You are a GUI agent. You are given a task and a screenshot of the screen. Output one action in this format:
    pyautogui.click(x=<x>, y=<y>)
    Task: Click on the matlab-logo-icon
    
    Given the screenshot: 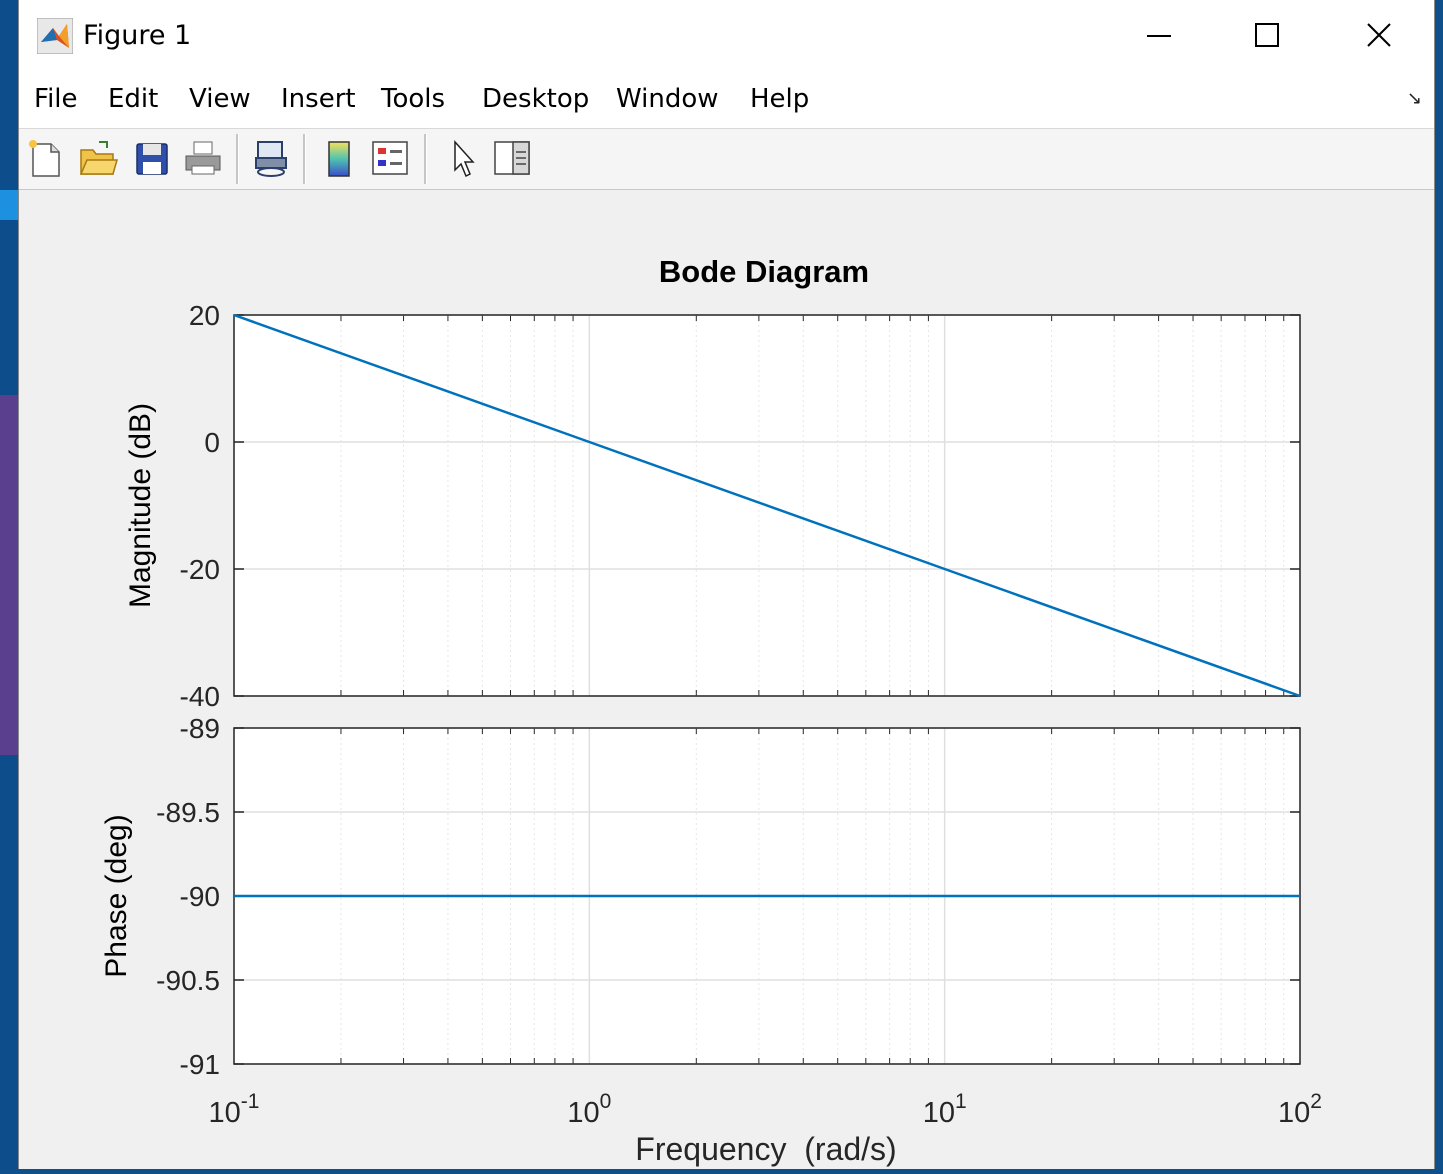 What is the action you would take?
    pyautogui.click(x=55, y=36)
    